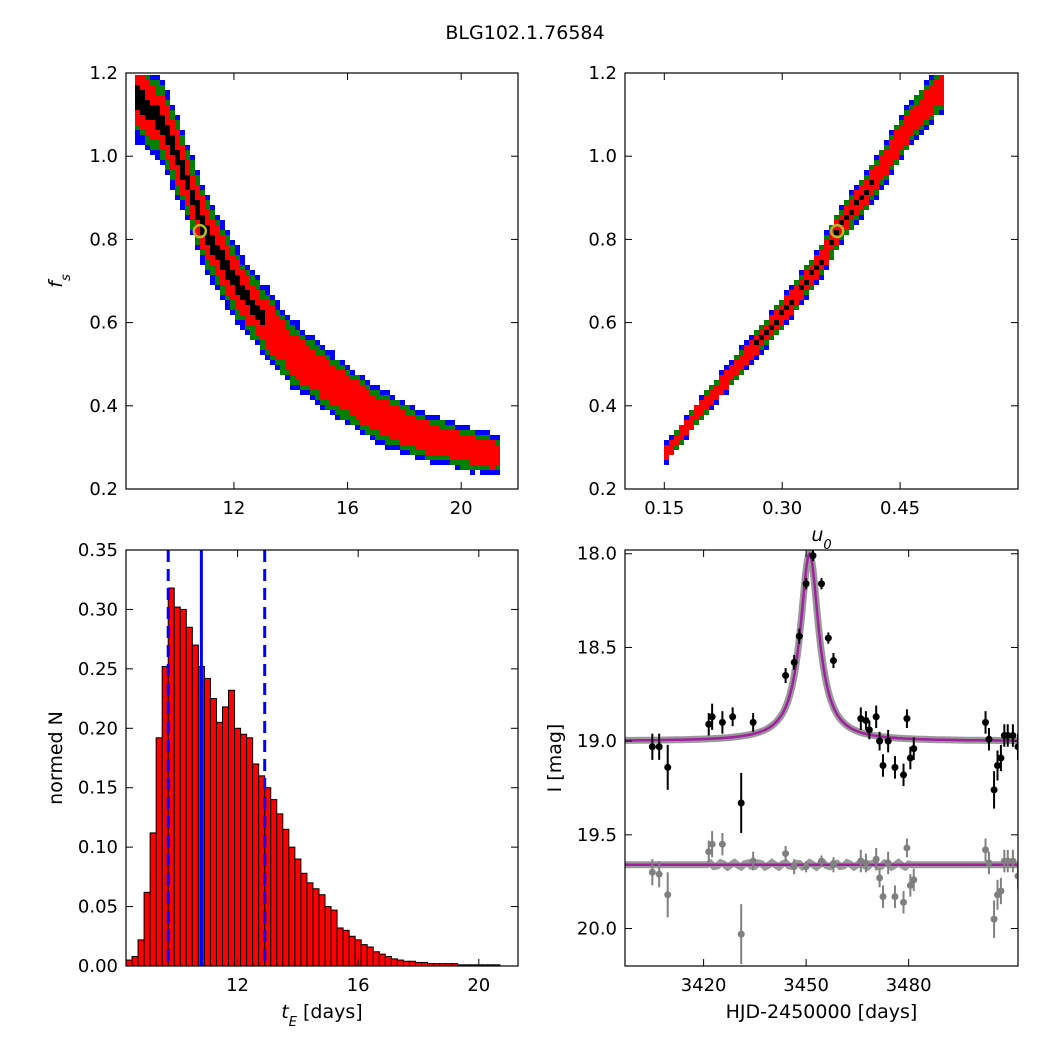 This screenshot has height=1050, width=1050. I want to click on histogram-bar, so click(346, 947).